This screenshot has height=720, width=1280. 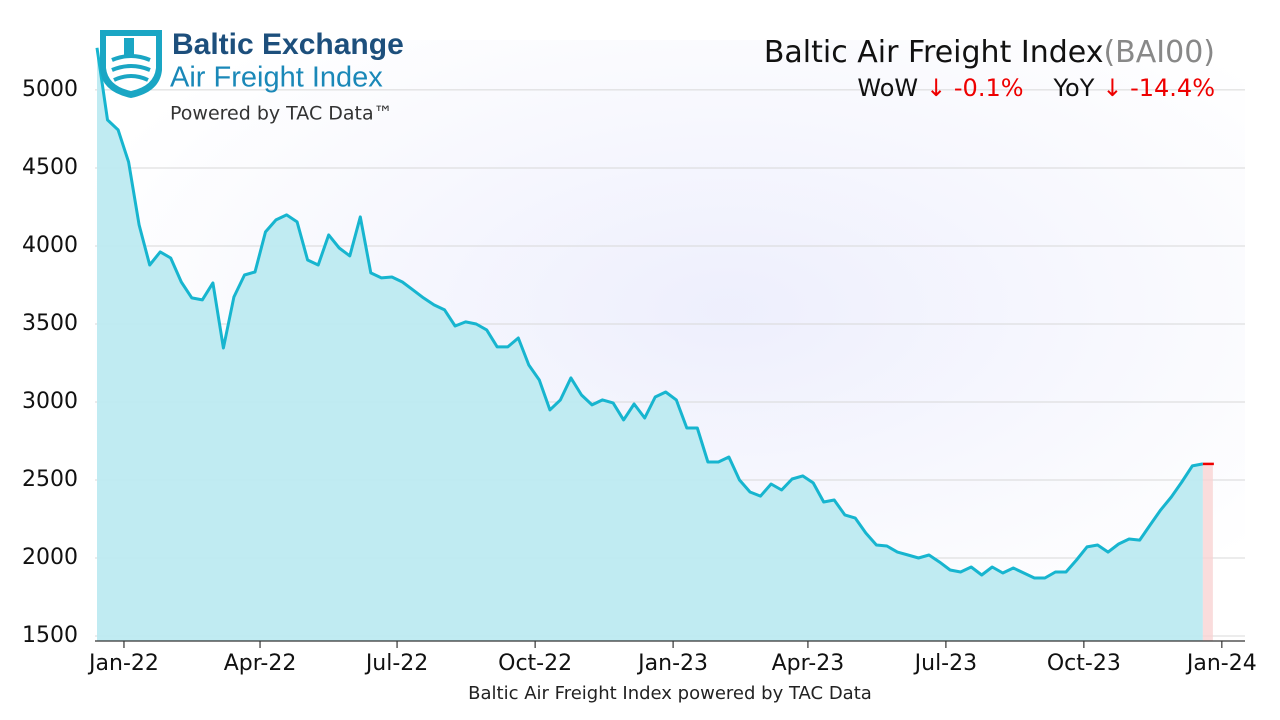 What do you see at coordinates (50, 89) in the screenshot?
I see `y-tick-label: 5000` at bounding box center [50, 89].